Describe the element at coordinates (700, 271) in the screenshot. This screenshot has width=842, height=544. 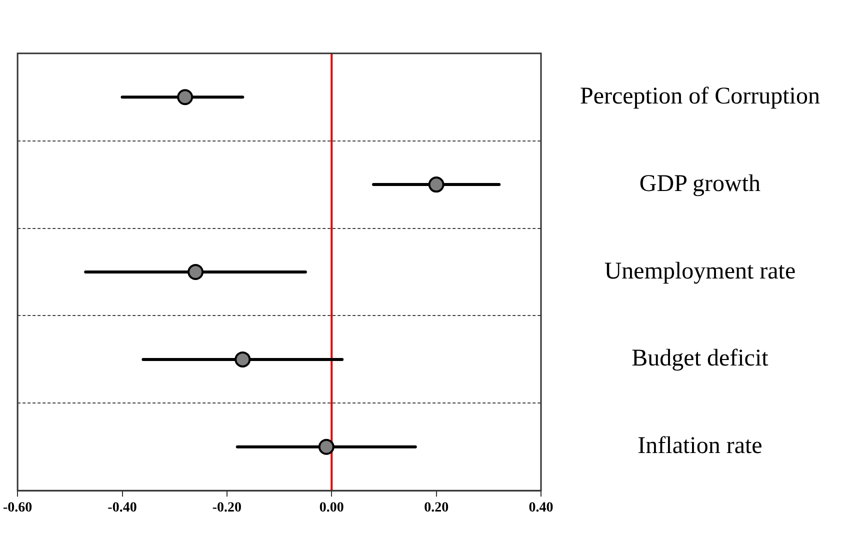
I see `y-tick-label: Unemployment rate` at that location.